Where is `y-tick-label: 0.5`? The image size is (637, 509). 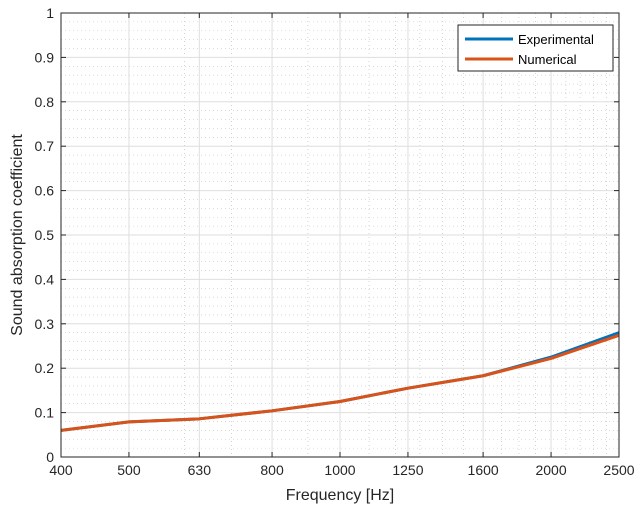
y-tick-label: 0.5 is located at coordinates (45, 235).